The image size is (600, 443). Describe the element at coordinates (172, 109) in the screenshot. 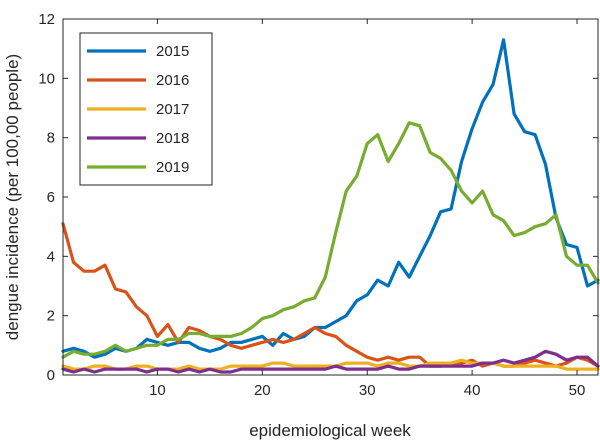

I see `legend-label-2017: 2017` at that location.